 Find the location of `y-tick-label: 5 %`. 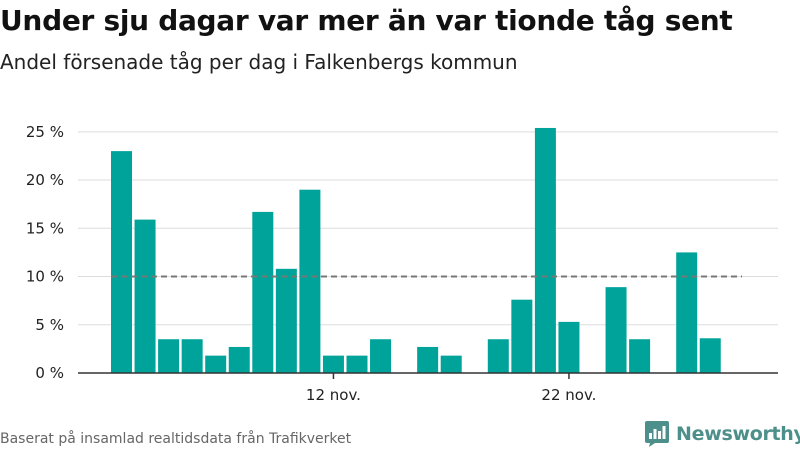

y-tick-label: 5 % is located at coordinates (49, 325).